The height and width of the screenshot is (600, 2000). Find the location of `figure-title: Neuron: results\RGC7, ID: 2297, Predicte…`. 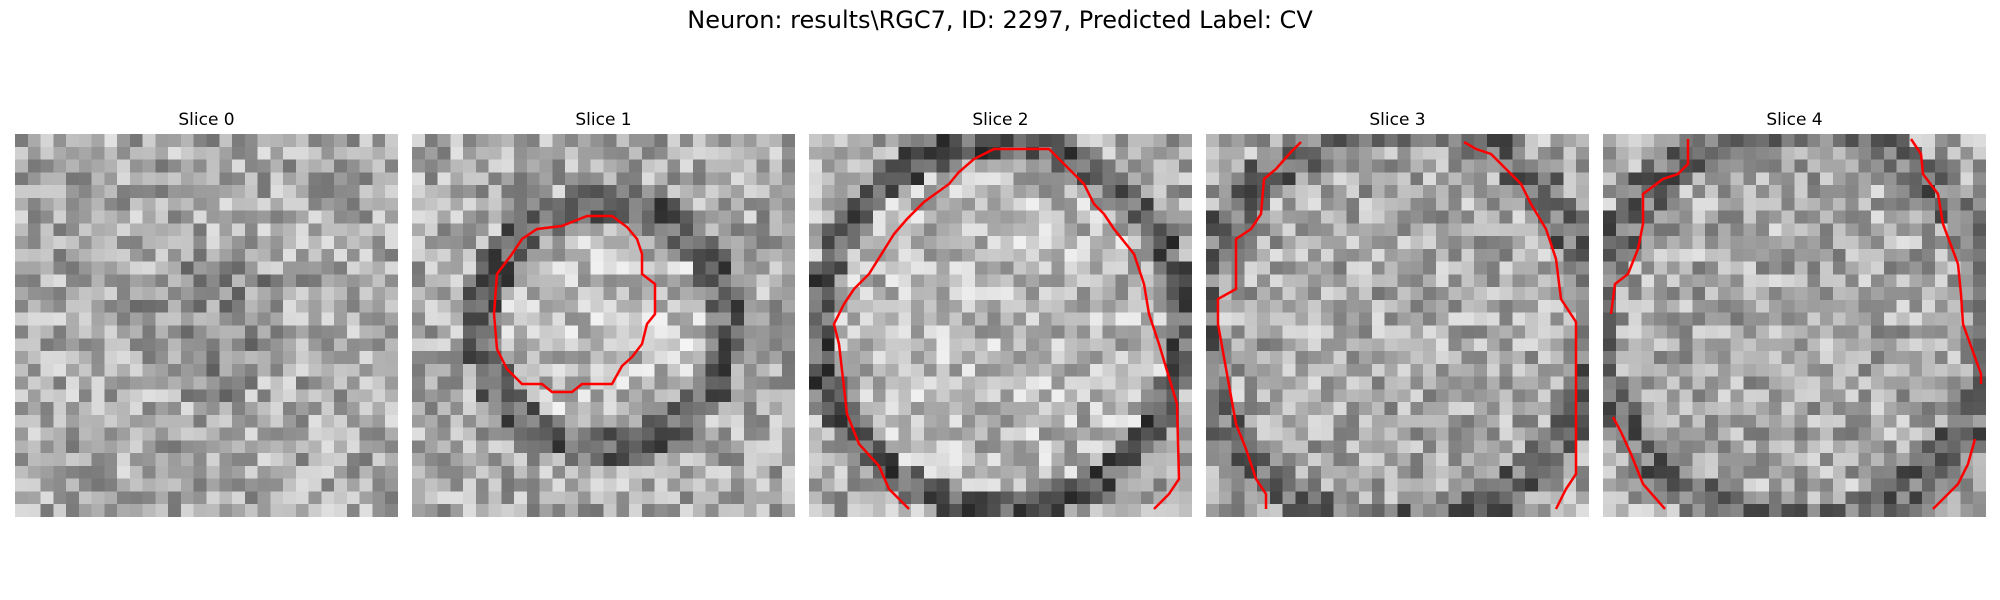

figure-title: Neuron: results\RGC7, ID: 2297, Predicte… is located at coordinates (1000, 20).